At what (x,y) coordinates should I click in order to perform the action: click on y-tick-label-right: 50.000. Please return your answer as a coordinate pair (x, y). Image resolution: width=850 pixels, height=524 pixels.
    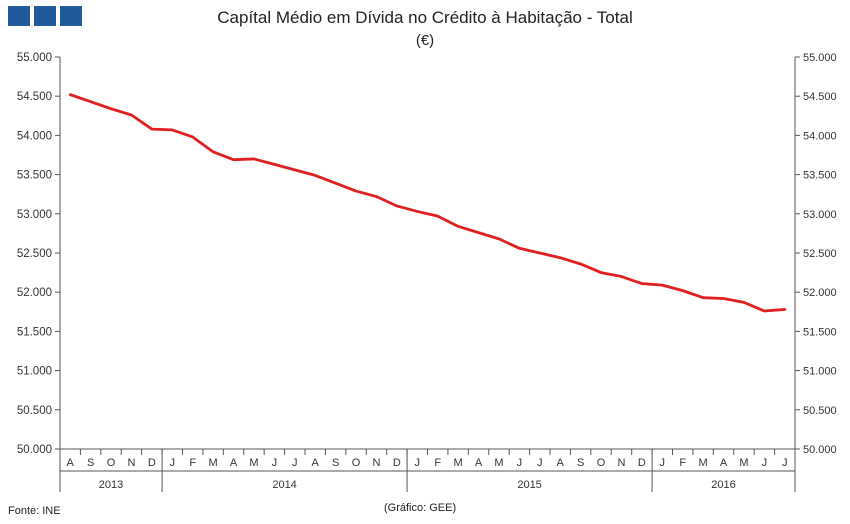
    Looking at the image, I should click on (820, 450).